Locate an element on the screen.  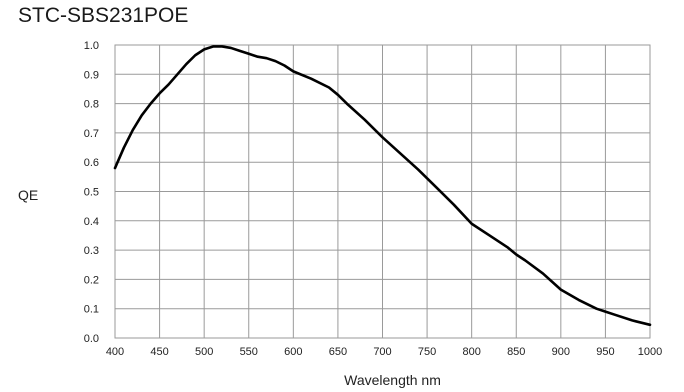
y-tick-label: 1.0 is located at coordinates (91, 46).